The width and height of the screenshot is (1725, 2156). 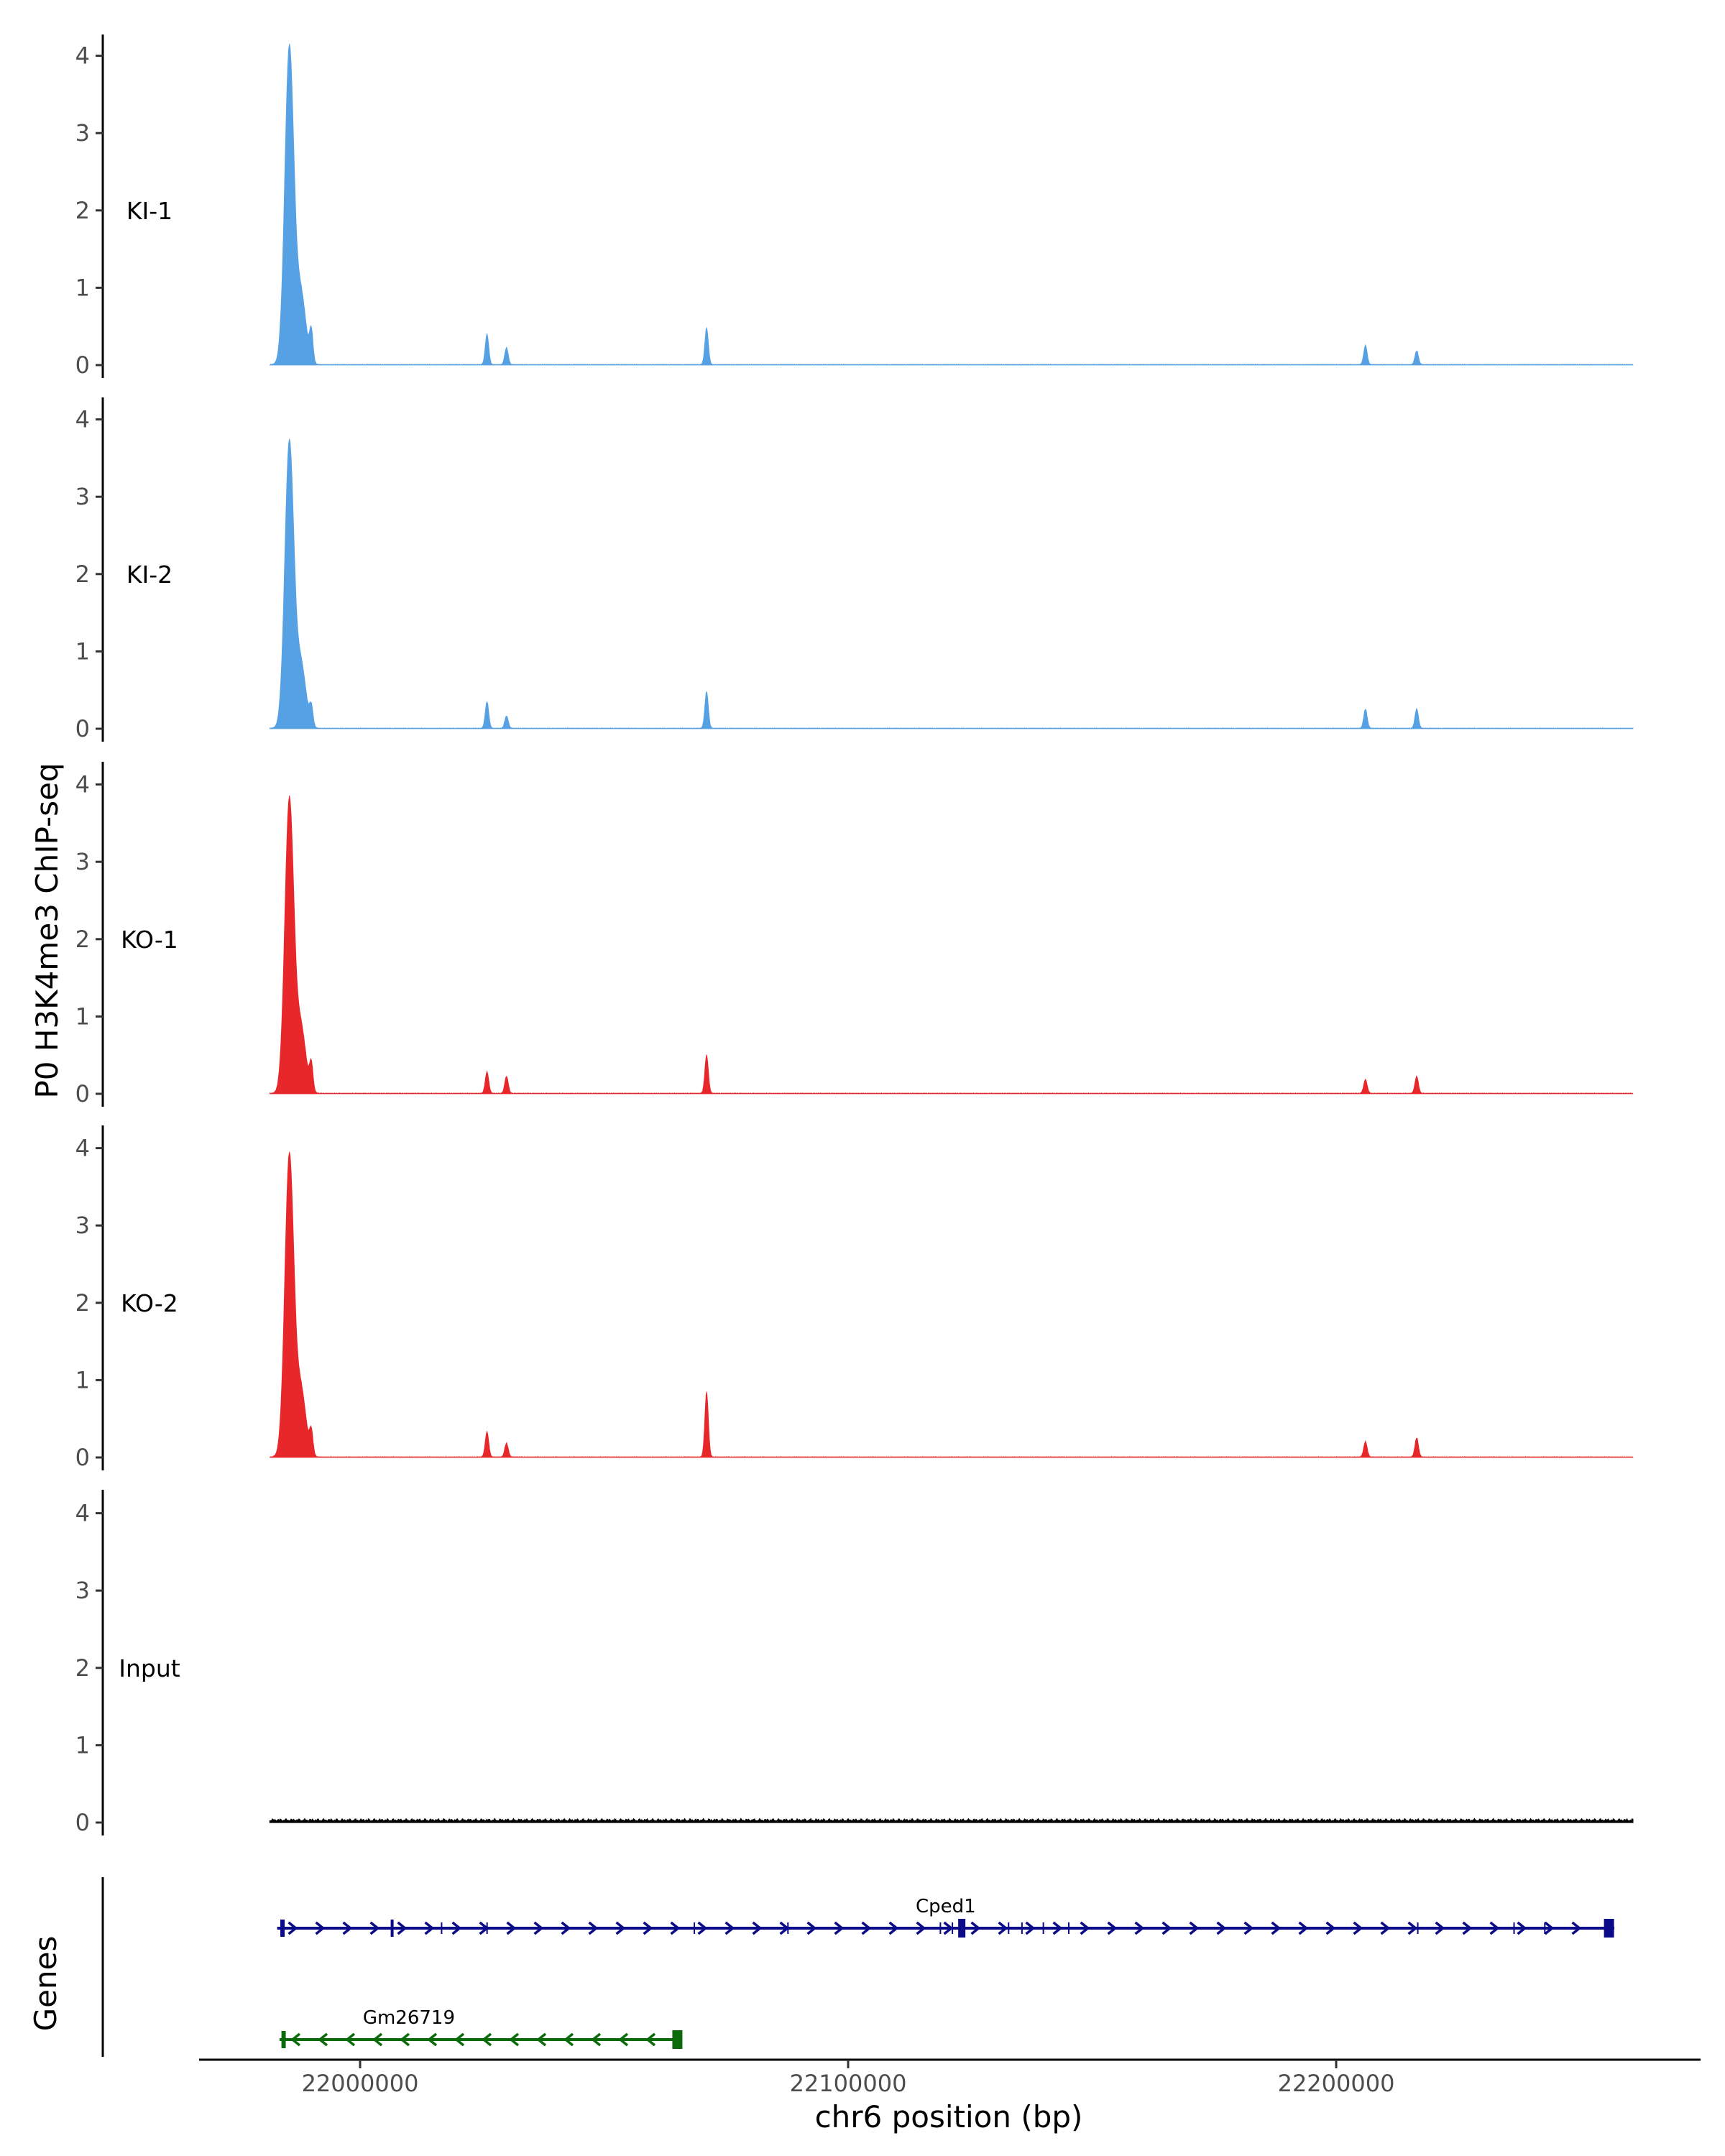 What do you see at coordinates (82, 1093) in the screenshot?
I see `y-tick-label-ko-1: 0` at bounding box center [82, 1093].